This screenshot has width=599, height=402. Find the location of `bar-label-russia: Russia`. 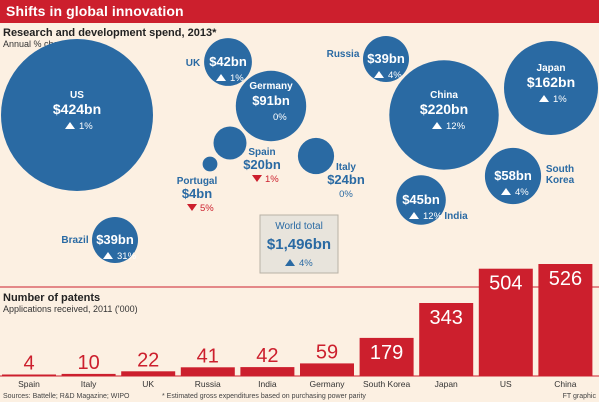

bar-label-russia: Russia is located at coordinates (208, 384).